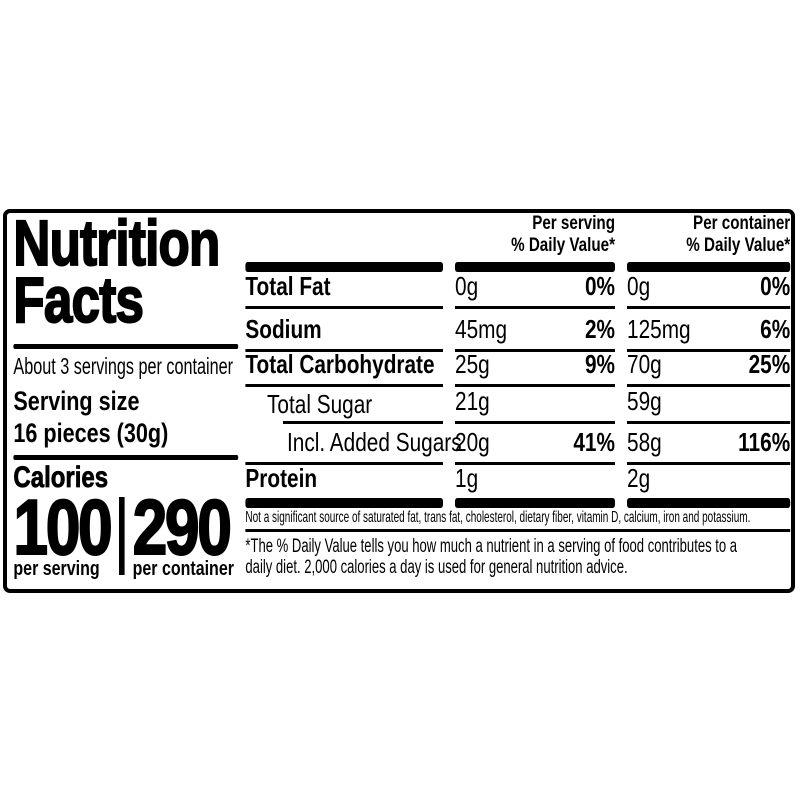 Image resolution: width=800 pixels, height=800 pixels. Describe the element at coordinates (742, 224) in the screenshot. I see `per-container-header-line1: Per container` at that location.